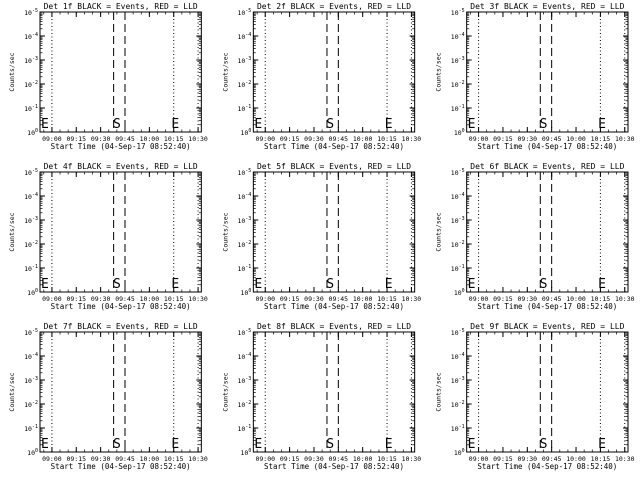 This screenshot has height=480, width=640. Describe the element at coordinates (334, 166) in the screenshot. I see `panel-title: Det 5f BLACK = Events, RED = LLD` at that location.